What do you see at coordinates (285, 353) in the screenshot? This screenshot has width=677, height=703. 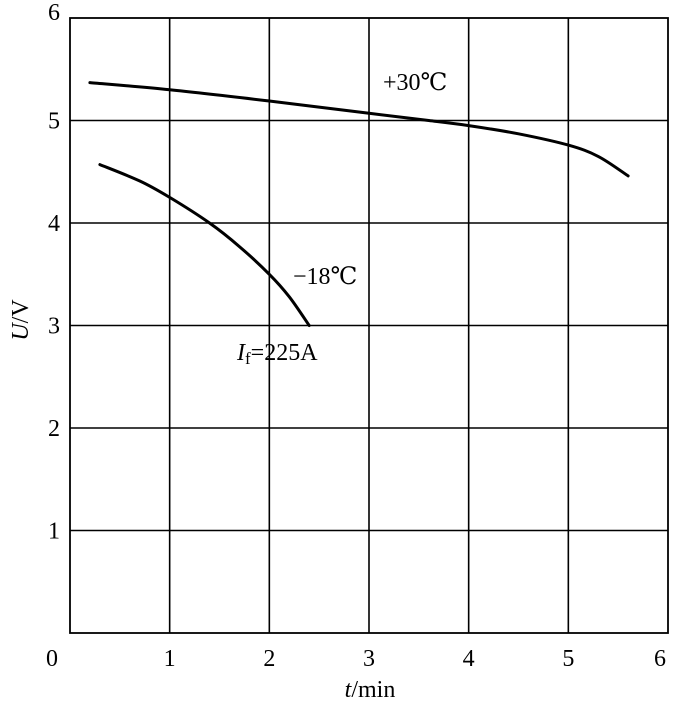 I see `current-value: =225A` at bounding box center [285, 353].